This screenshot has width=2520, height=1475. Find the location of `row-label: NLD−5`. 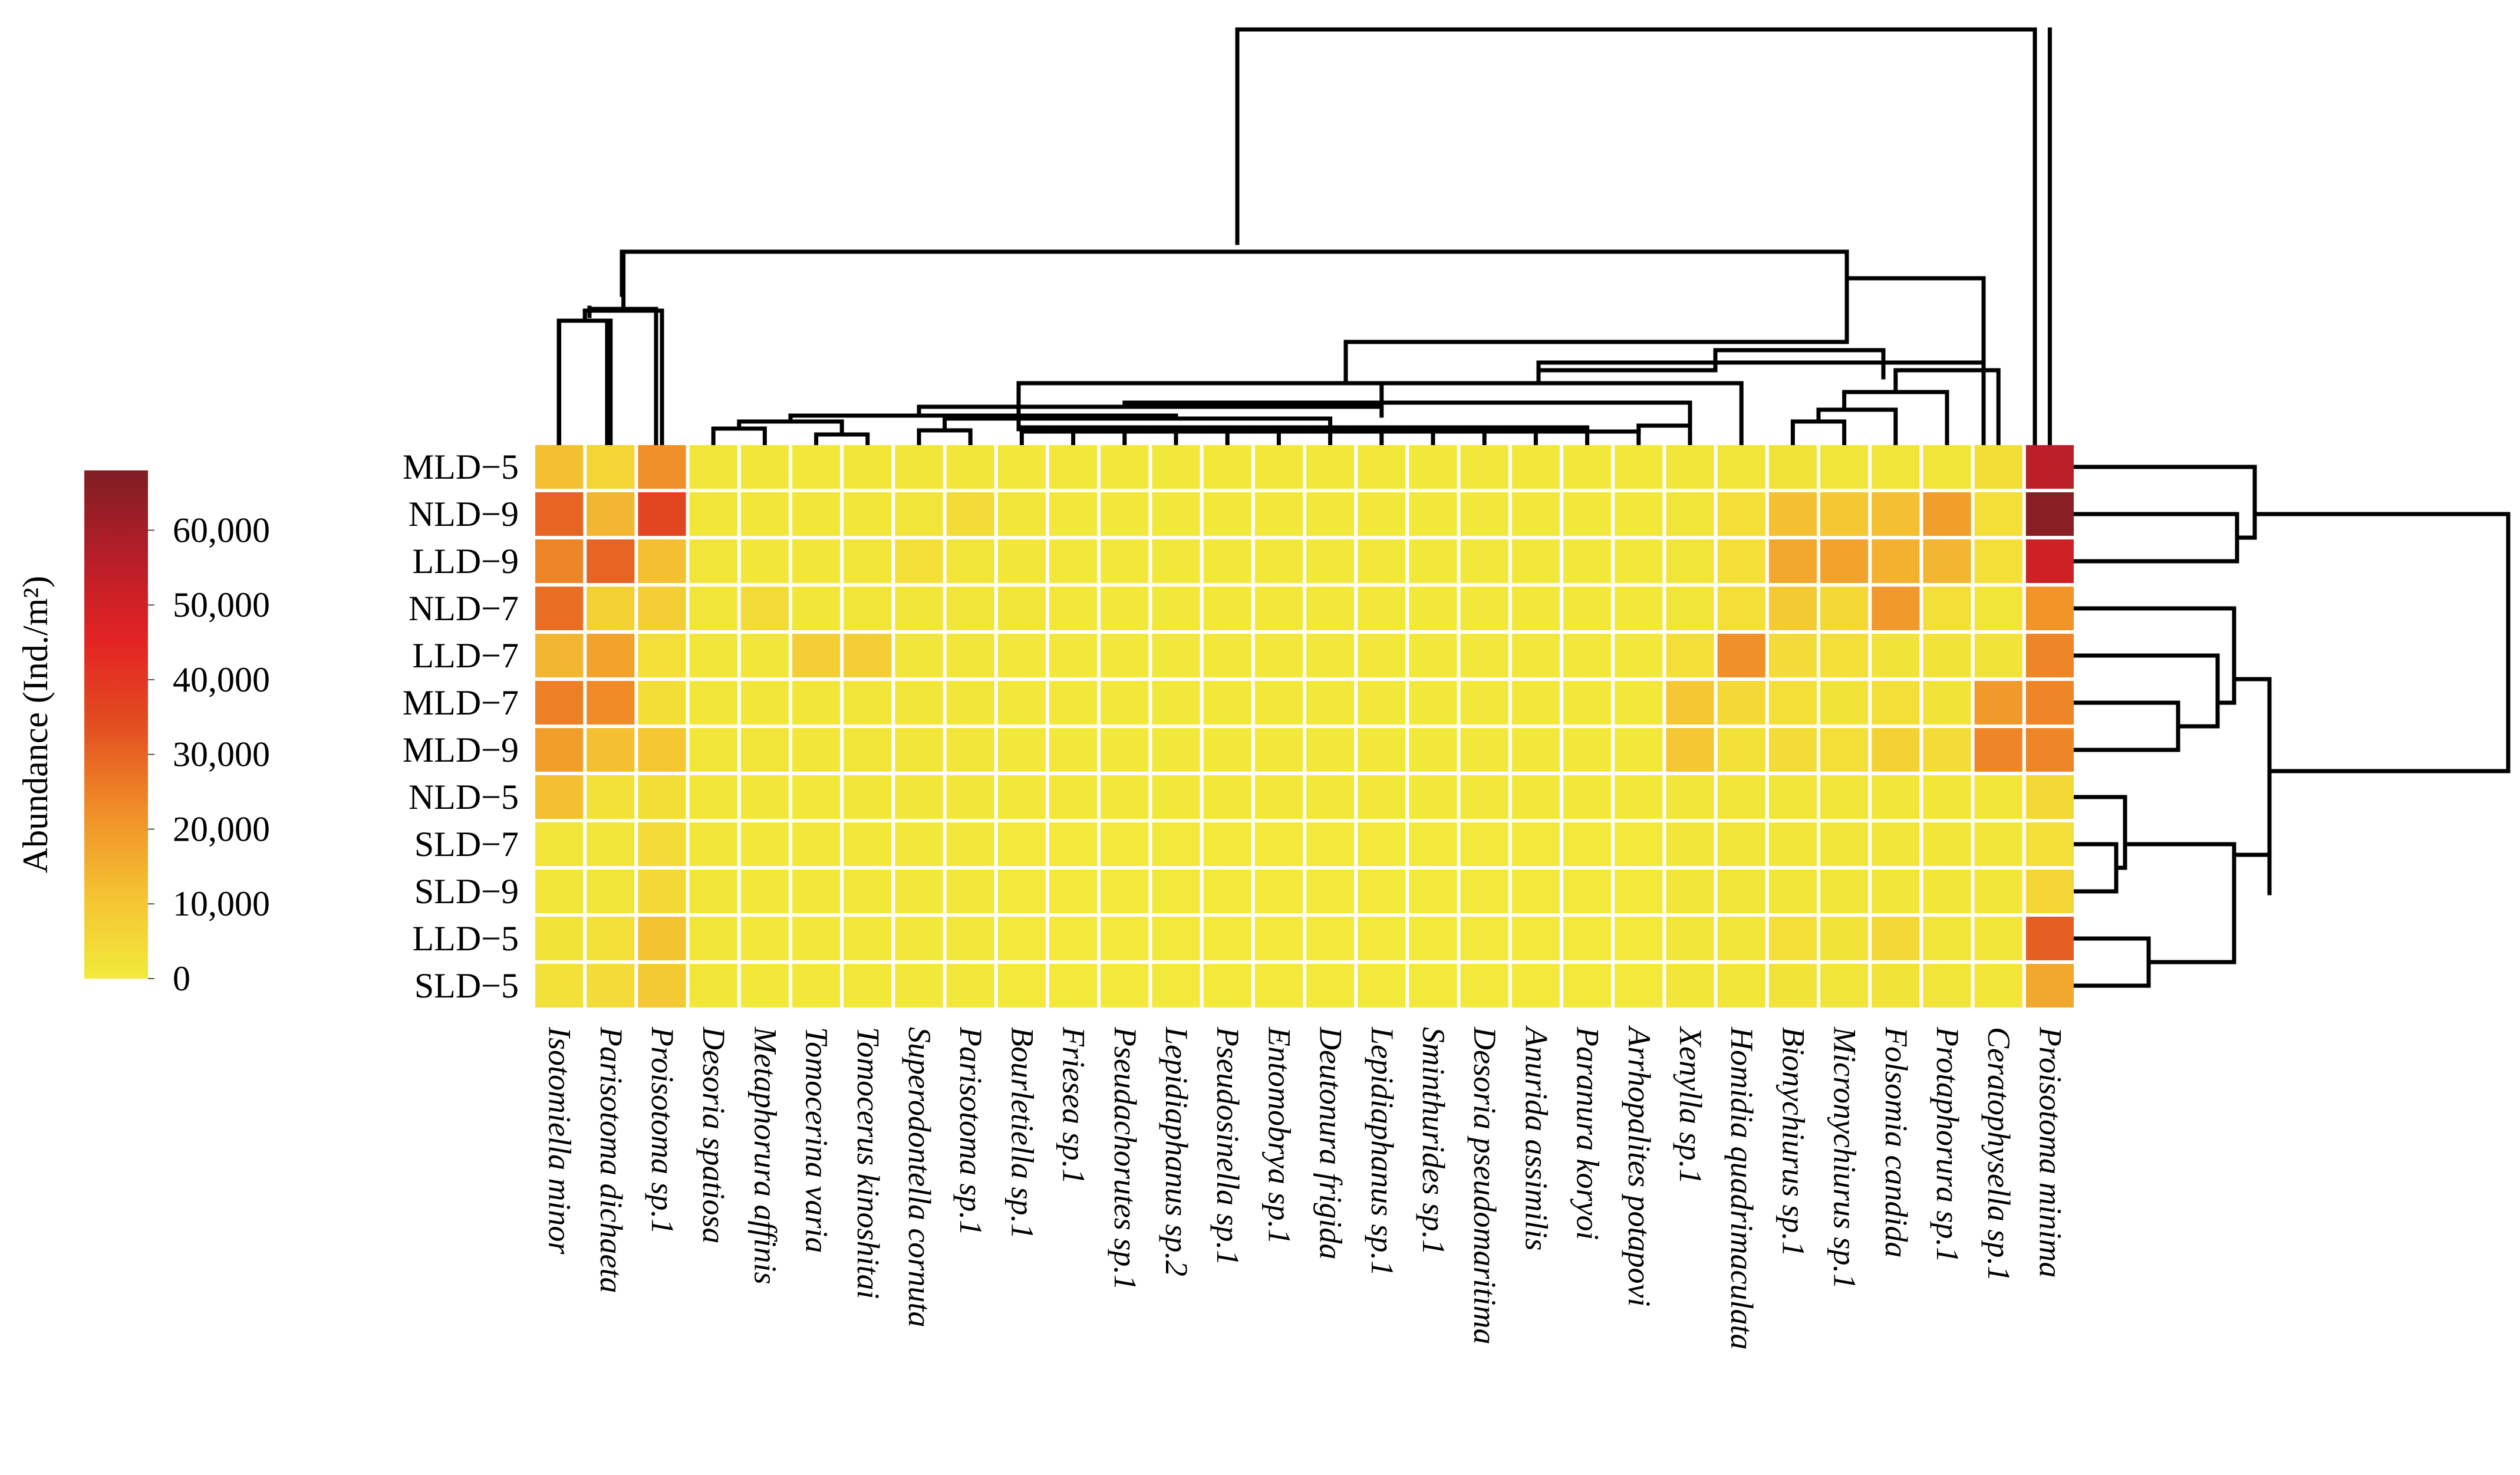

row-label: NLD−5 is located at coordinates (464, 797).